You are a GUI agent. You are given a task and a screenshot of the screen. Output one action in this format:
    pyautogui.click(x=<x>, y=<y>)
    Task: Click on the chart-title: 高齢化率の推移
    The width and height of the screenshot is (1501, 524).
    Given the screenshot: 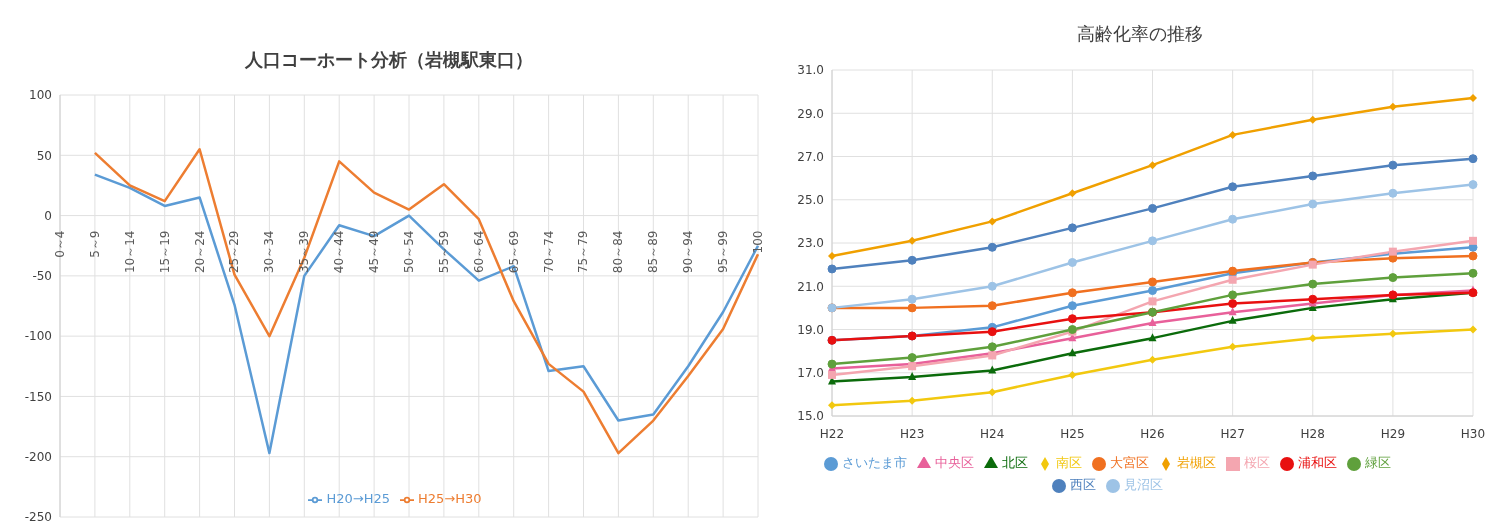 What is the action you would take?
    pyautogui.click(x=1140, y=34)
    